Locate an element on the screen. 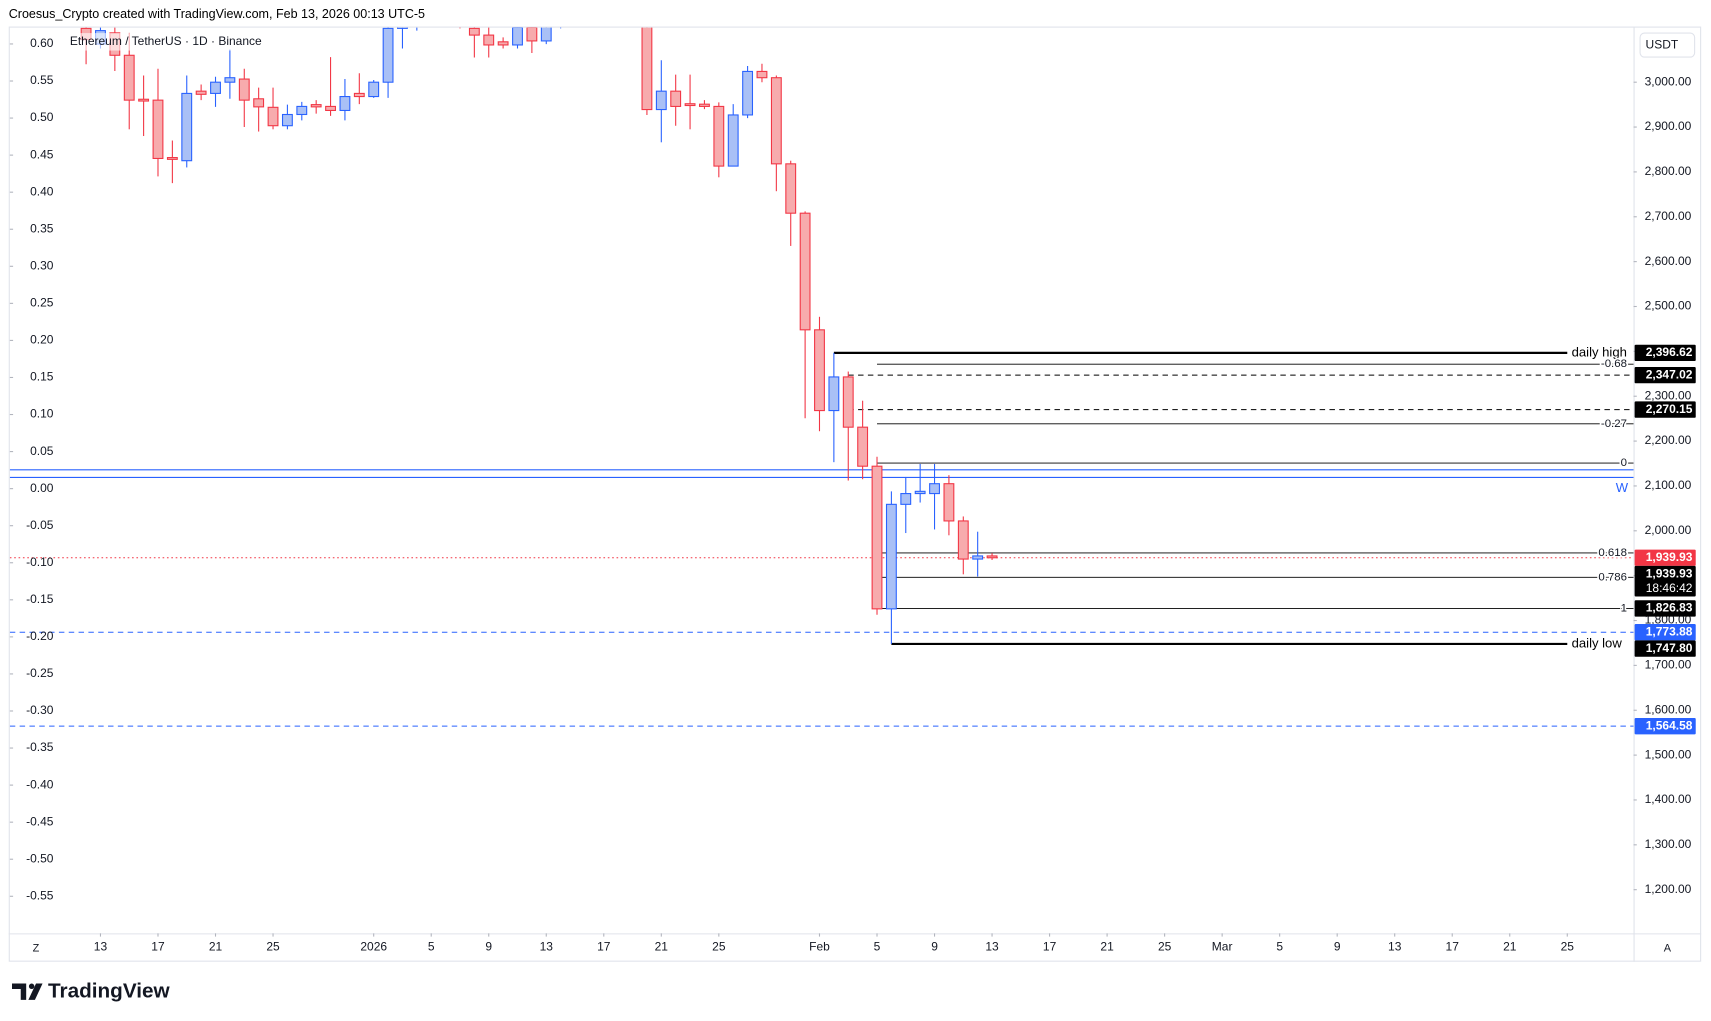  price-badge-label: 2,270.15 is located at coordinates (1669, 409).